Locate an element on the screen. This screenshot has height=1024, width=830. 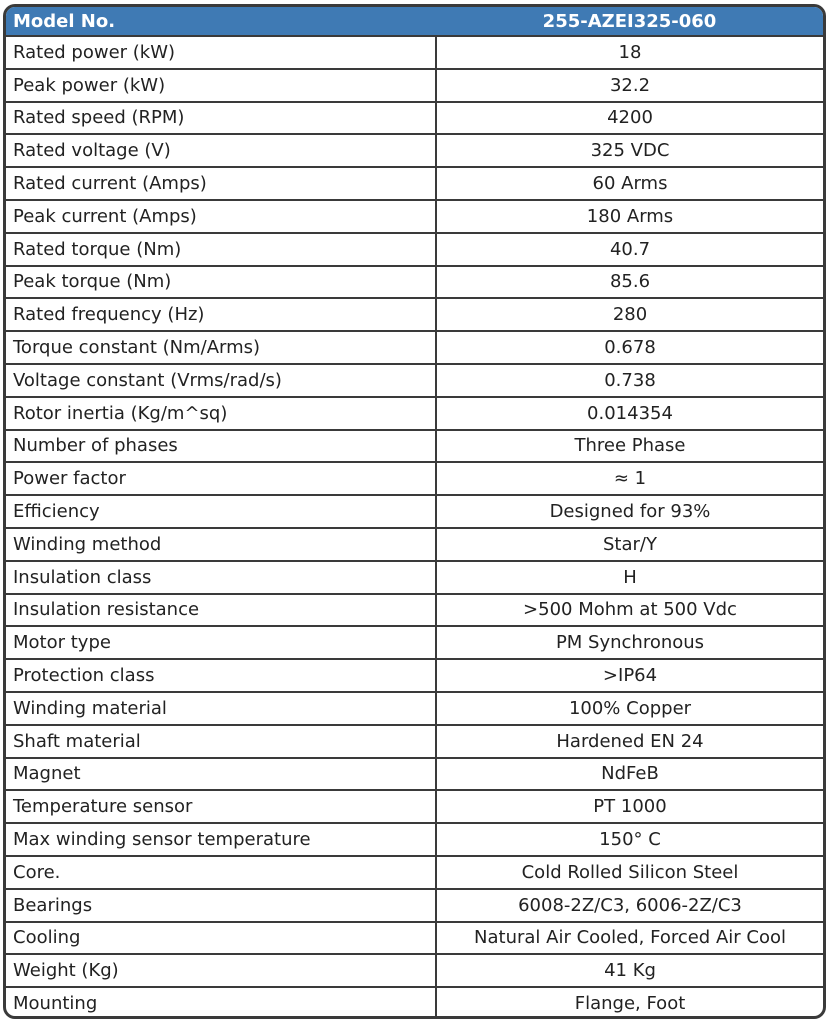
row-value: 41 Kg is located at coordinates (629, 971).